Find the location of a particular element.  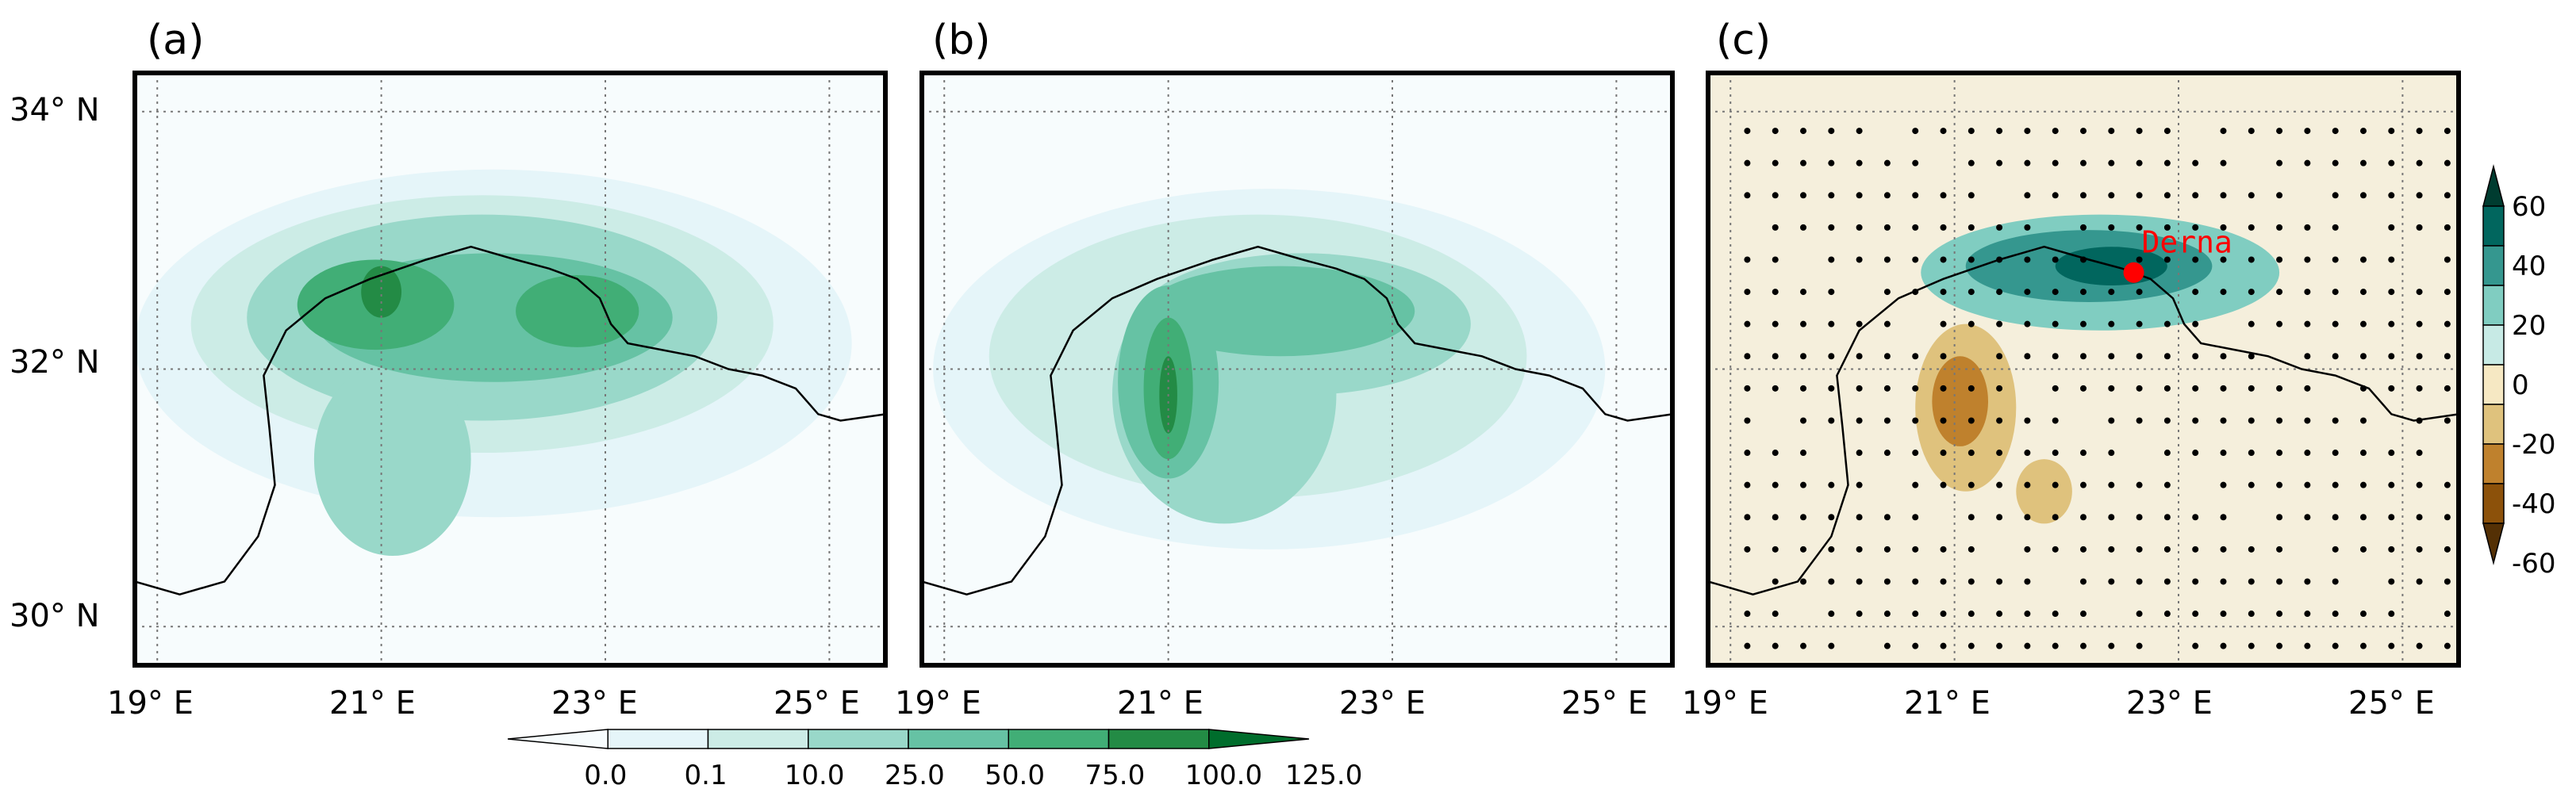

contour-region is located at coordinates (1280, 312).